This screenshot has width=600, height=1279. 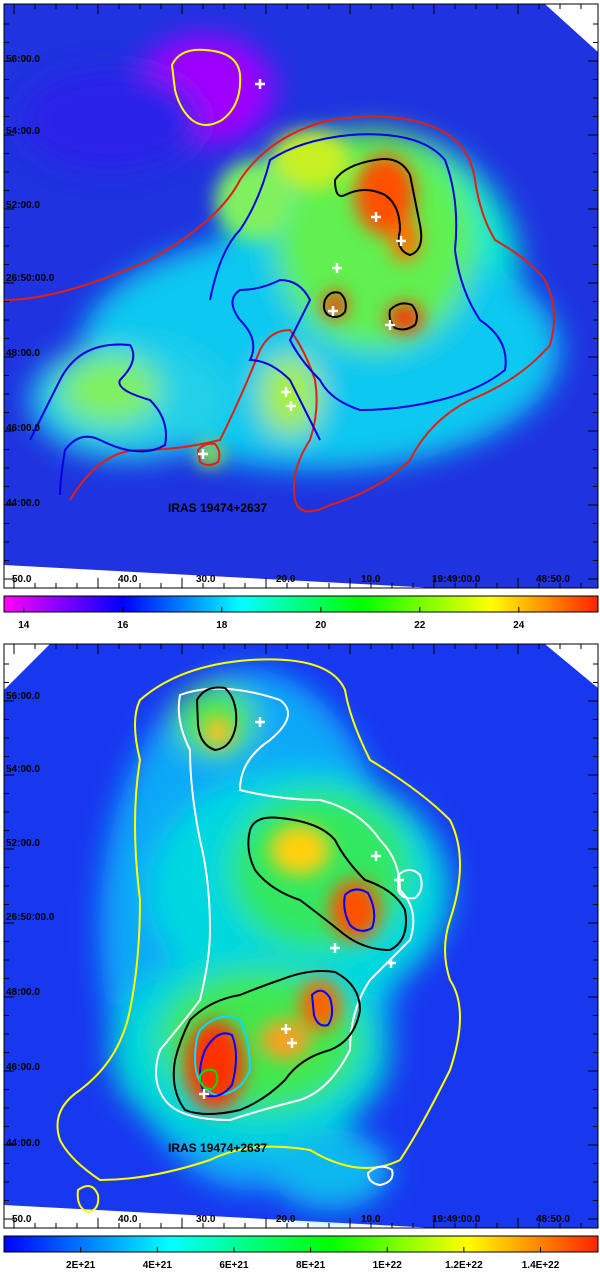 What do you see at coordinates (24, 625) in the screenshot?
I see `colorbar-tick-label: 14` at bounding box center [24, 625].